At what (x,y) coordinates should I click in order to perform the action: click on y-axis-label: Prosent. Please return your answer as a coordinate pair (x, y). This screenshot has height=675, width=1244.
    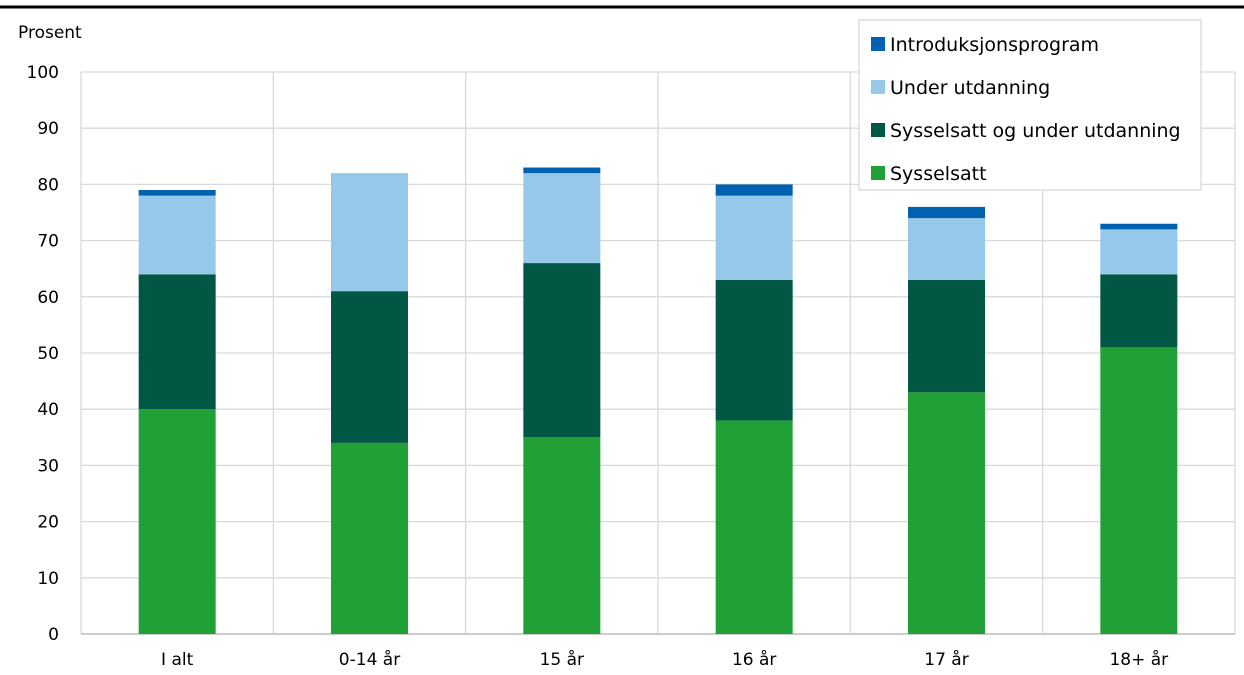
    Looking at the image, I should click on (50, 33).